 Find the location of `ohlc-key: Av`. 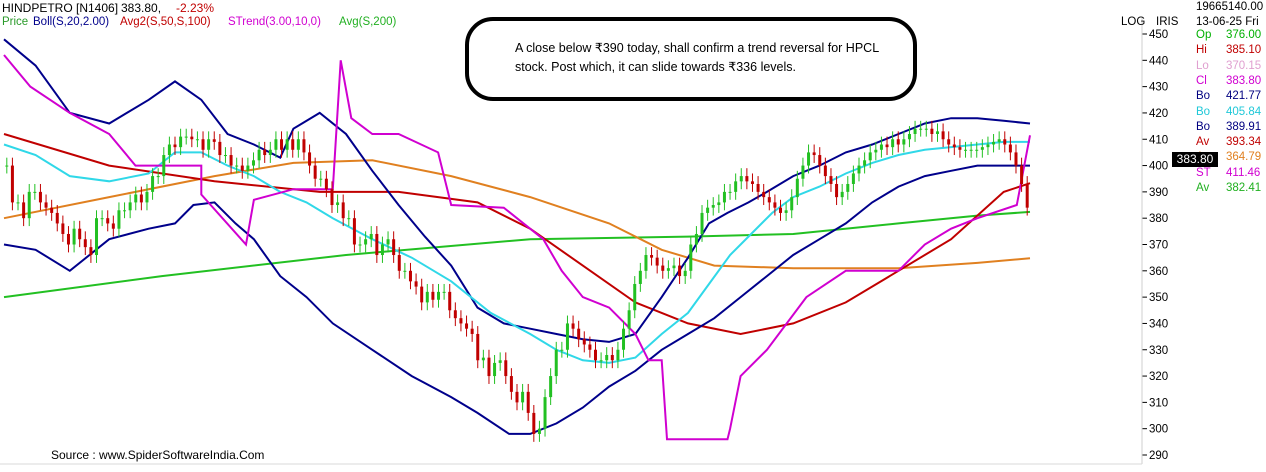

ohlc-key: Av is located at coordinates (1203, 142).